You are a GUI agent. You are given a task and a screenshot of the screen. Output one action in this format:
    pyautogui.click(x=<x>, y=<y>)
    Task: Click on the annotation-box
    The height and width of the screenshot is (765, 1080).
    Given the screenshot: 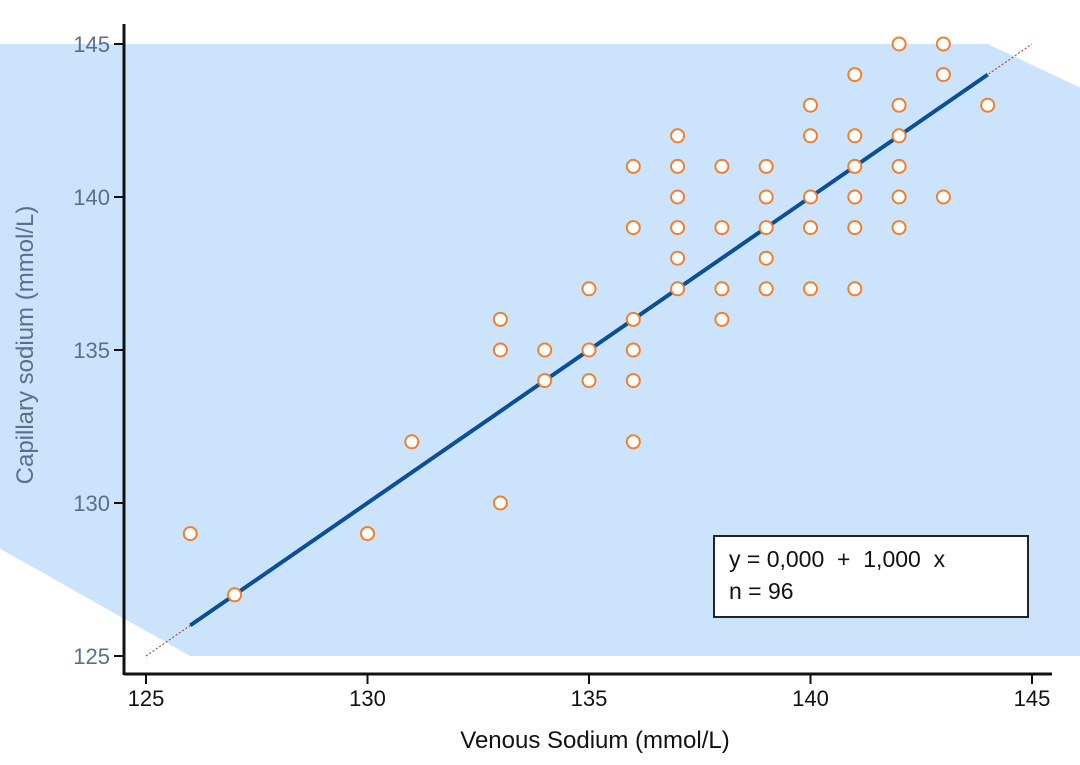 What is the action you would take?
    pyautogui.click(x=871, y=576)
    